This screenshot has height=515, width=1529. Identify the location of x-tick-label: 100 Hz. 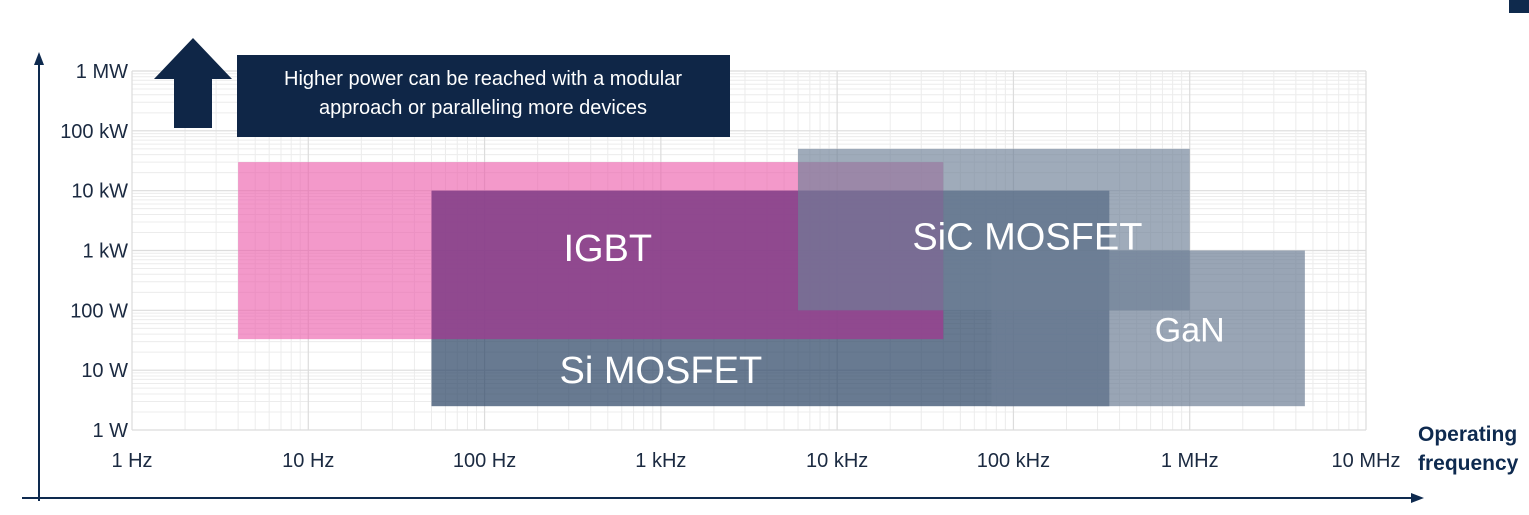
(484, 461).